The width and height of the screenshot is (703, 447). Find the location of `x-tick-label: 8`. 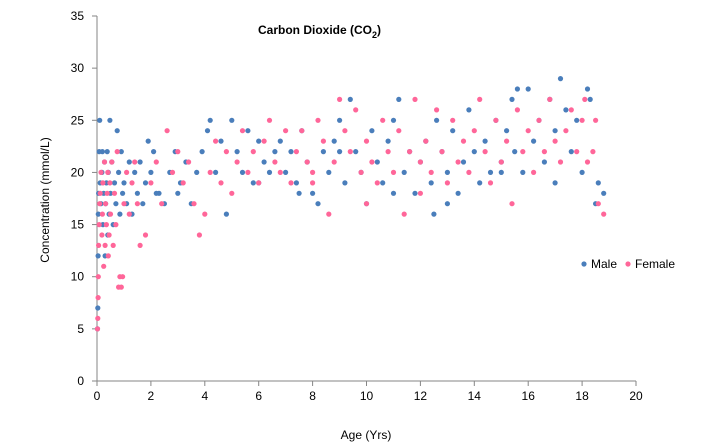

x-tick-label: 8 is located at coordinates (312, 396).